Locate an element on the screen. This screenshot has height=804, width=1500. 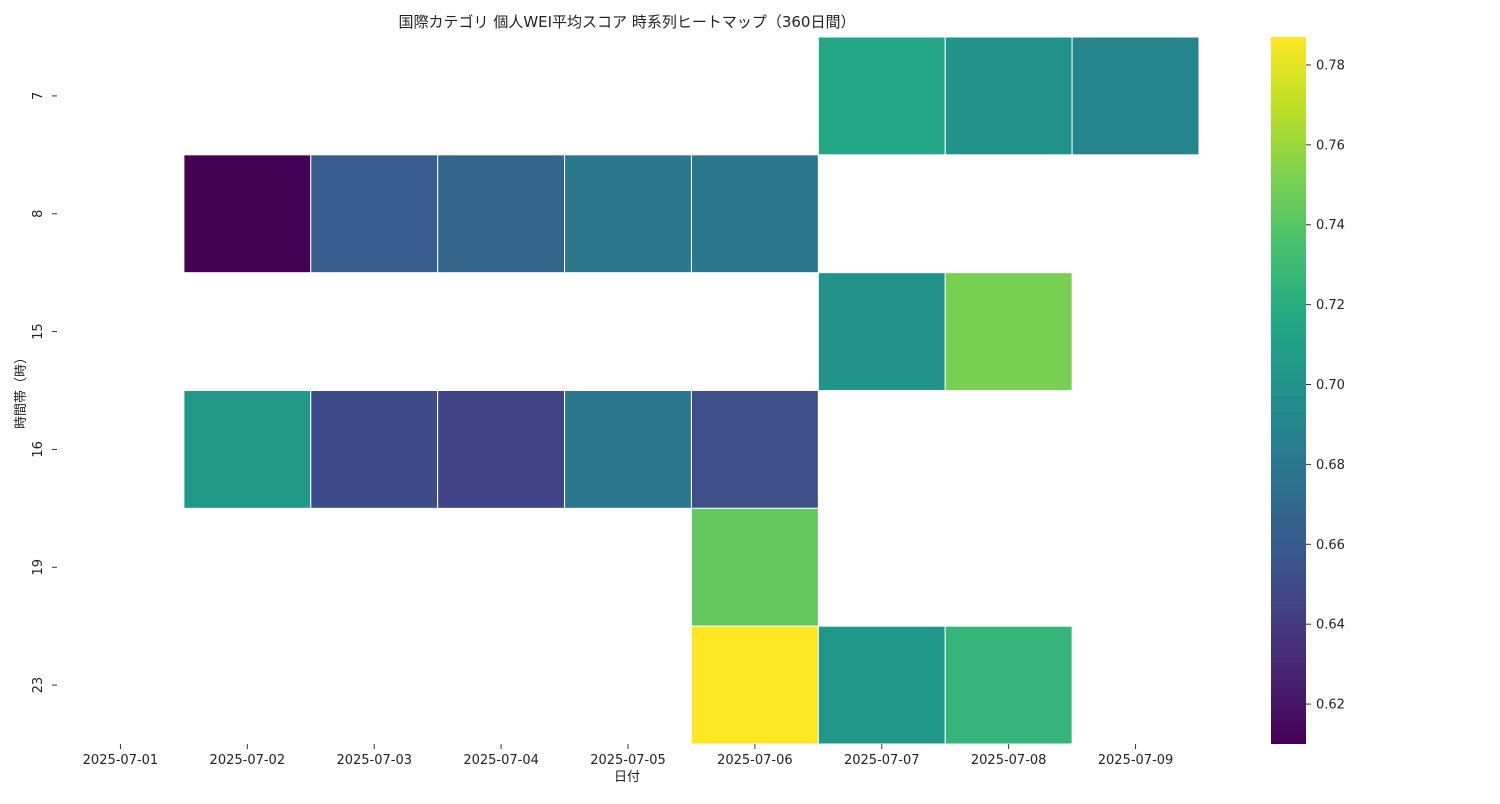
x-tick-label: 2025-07-09 is located at coordinates (1136, 760).